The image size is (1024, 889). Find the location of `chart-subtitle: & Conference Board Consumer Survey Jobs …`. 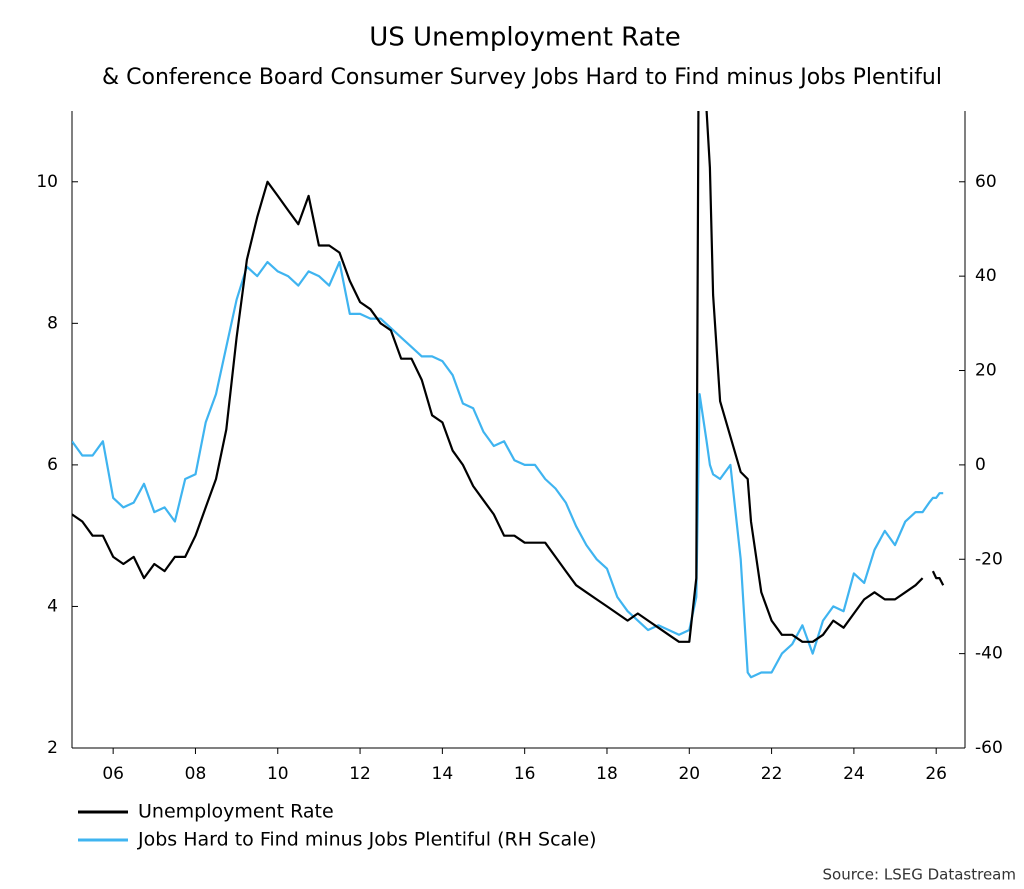

chart-subtitle: & Conference Board Consumer Survey Jobs … is located at coordinates (522, 77).